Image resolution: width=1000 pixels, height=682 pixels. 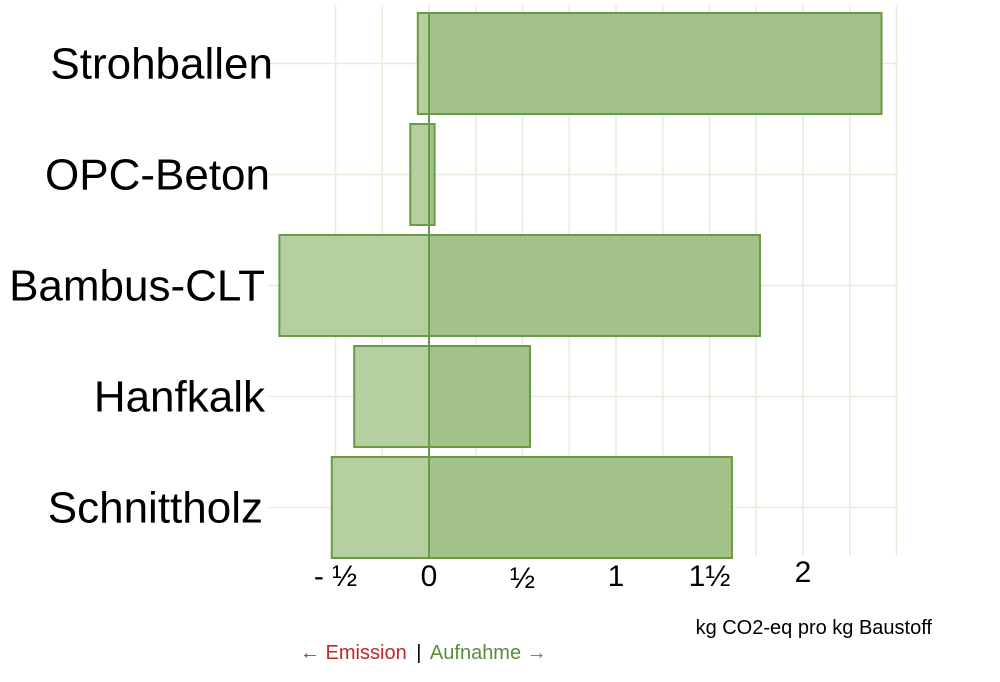 What do you see at coordinates (522, 578) in the screenshot?
I see `x-tick-label: ½` at bounding box center [522, 578].